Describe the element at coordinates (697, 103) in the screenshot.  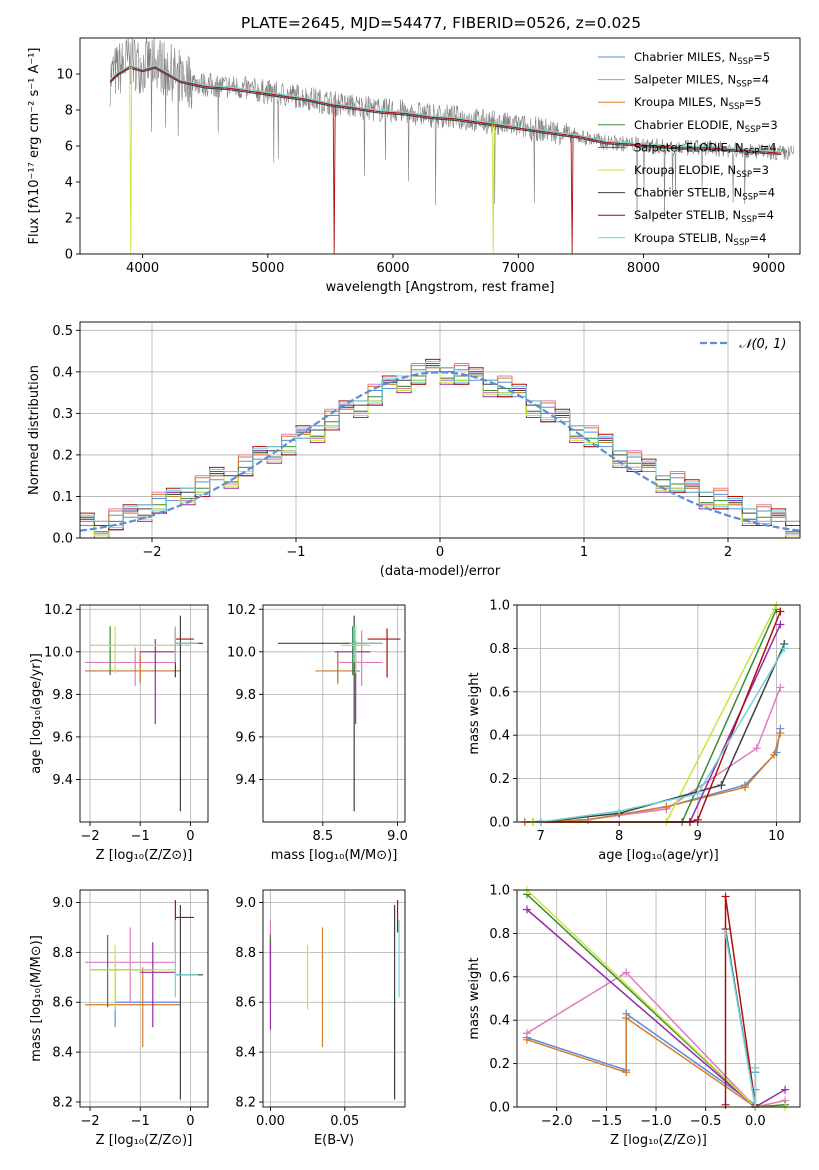
I see `legend-entry: Kroupa MILES, NSSP=5` at that location.